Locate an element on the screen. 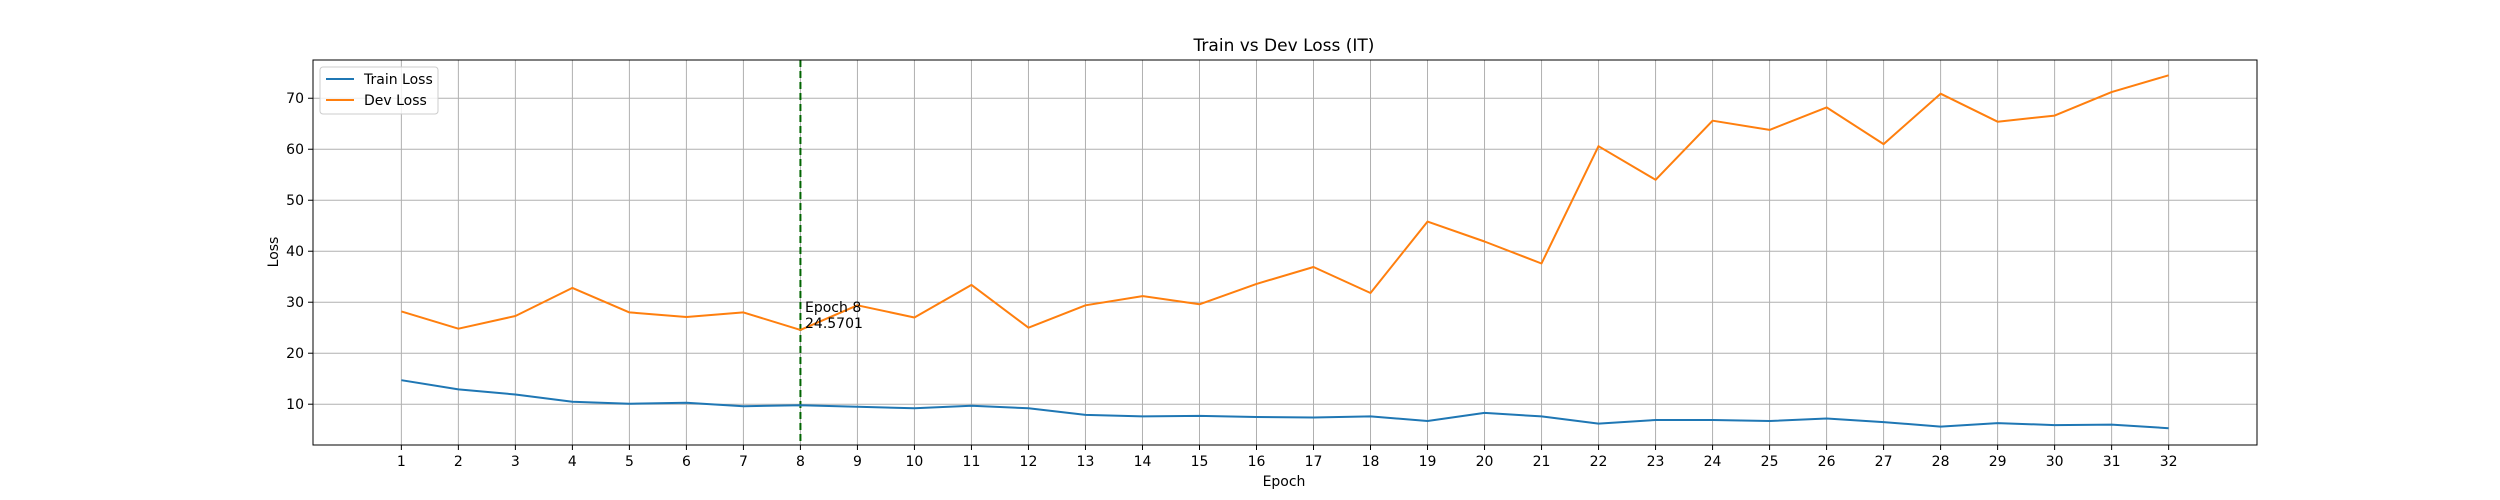 The image size is (2500, 500). y-tick-label: 10 is located at coordinates (295, 405).